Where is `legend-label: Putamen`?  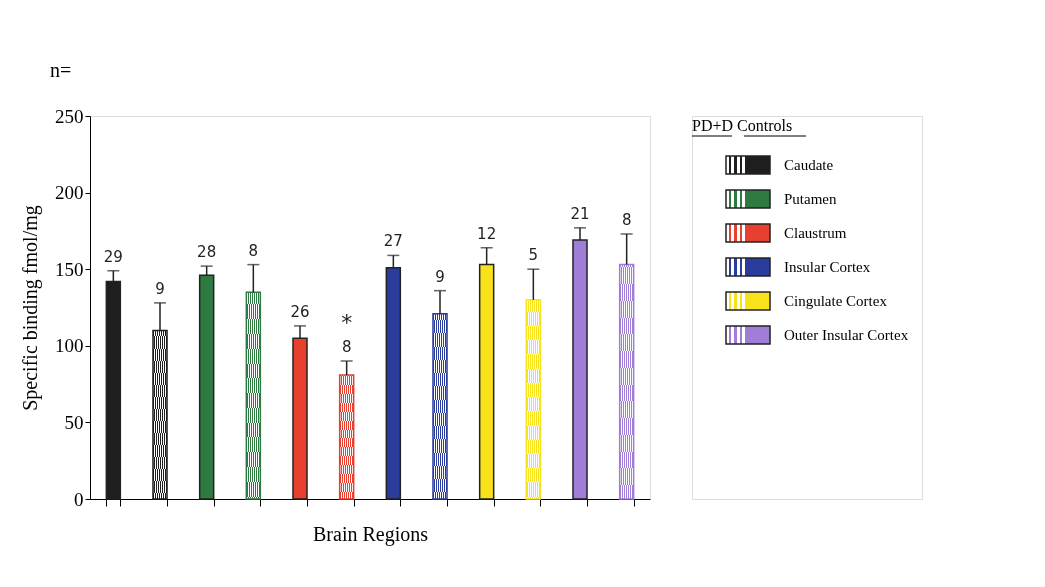
legend-label: Putamen is located at coordinates (810, 199).